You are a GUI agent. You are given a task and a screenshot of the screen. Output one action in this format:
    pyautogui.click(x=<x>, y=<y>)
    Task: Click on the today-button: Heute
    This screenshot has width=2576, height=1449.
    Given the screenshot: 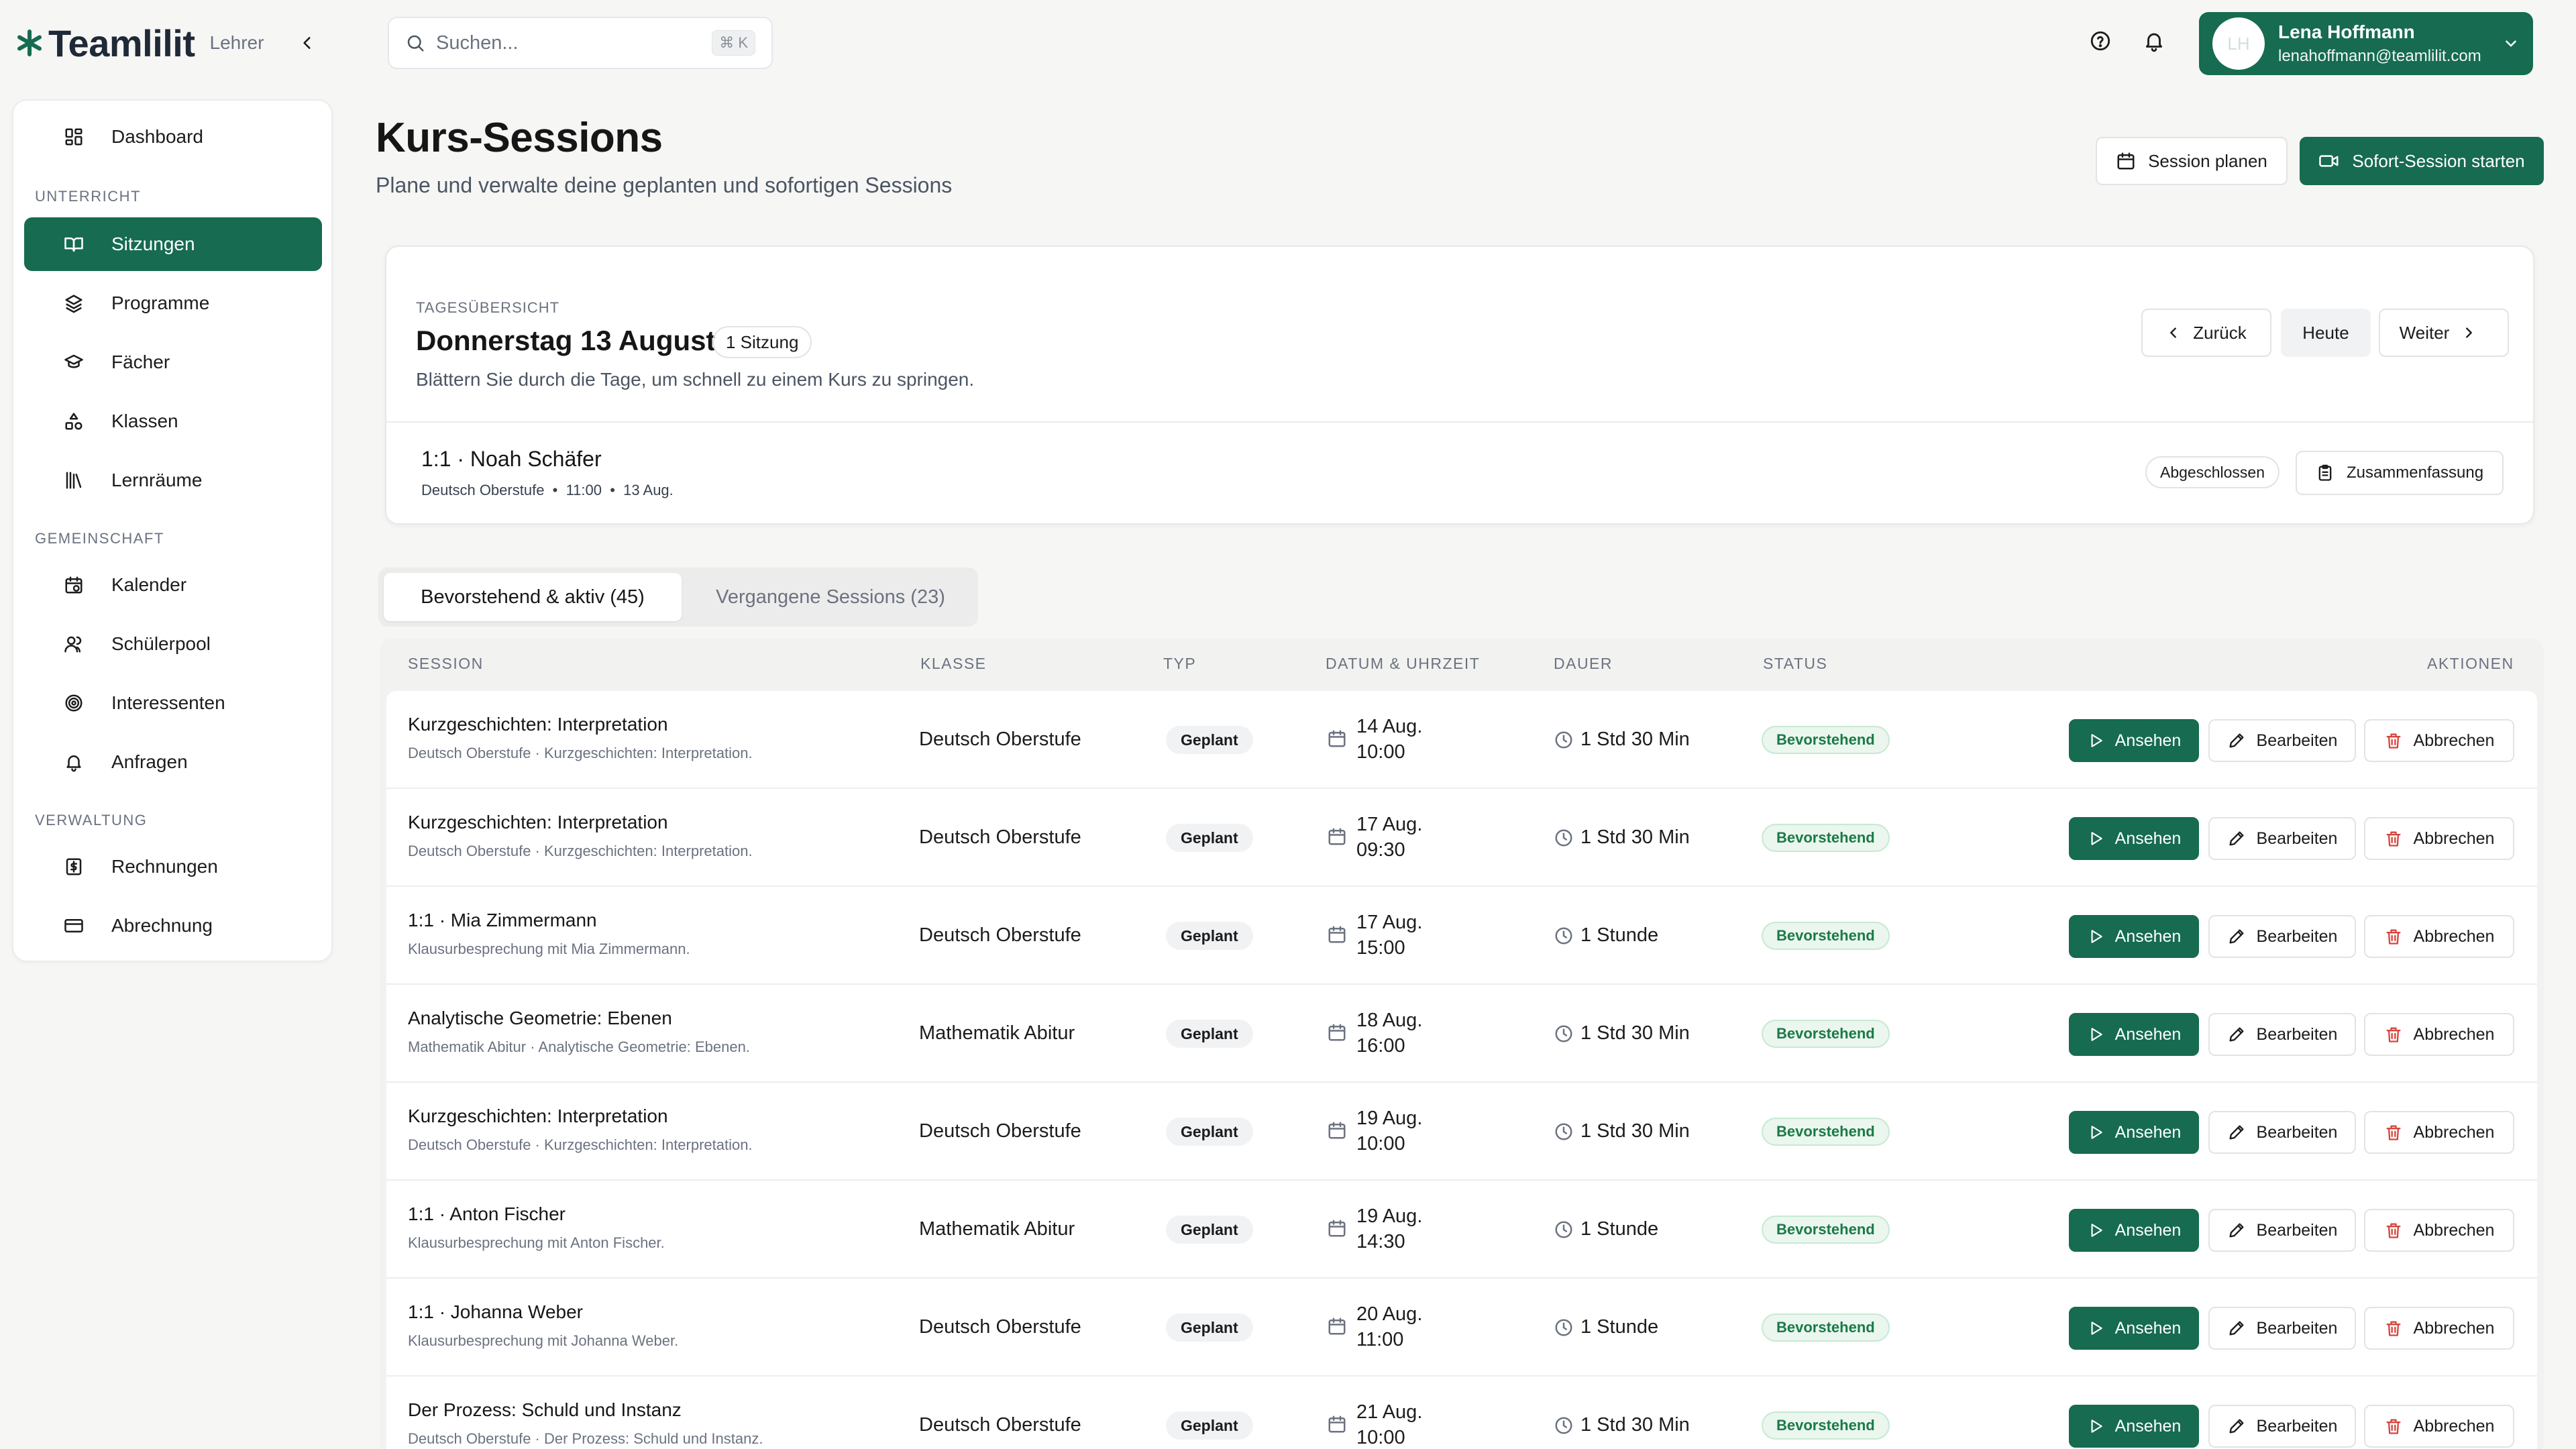 What is the action you would take?
    pyautogui.click(x=2326, y=333)
    